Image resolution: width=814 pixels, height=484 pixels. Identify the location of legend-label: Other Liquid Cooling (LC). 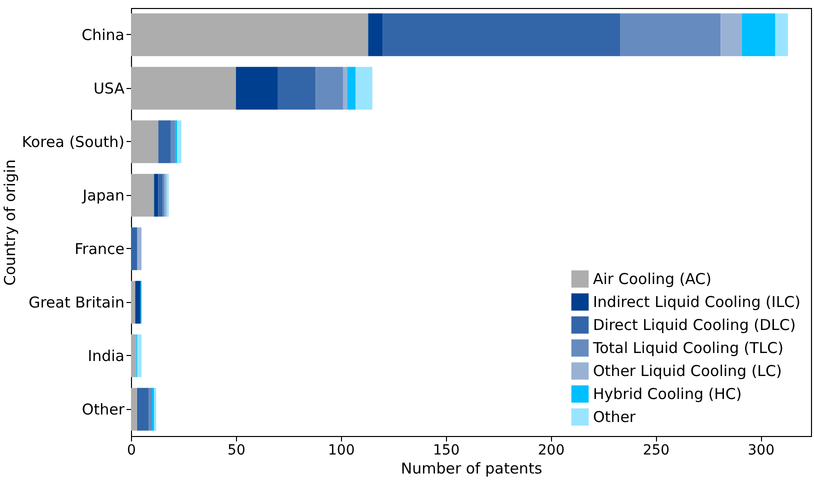
(687, 371).